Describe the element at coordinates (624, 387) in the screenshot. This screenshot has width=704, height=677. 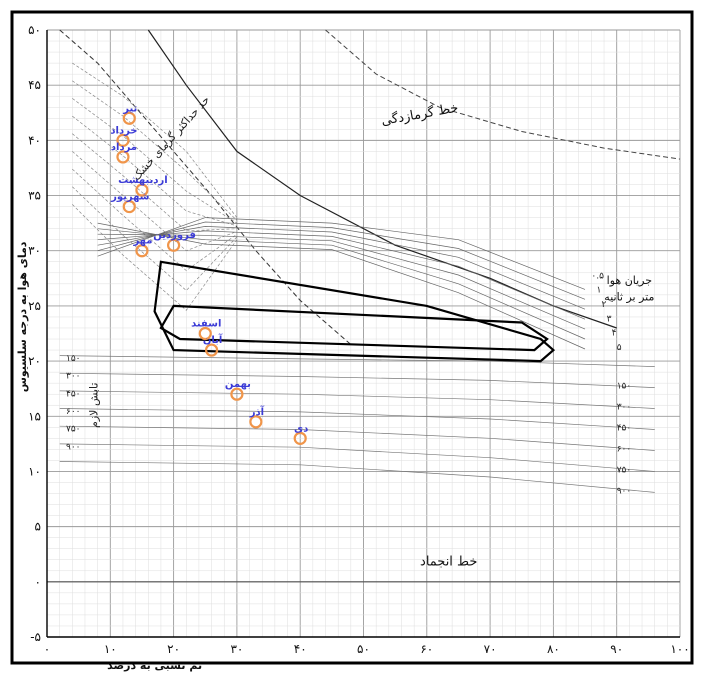
I see `radiation-label-right: ۱۵۰` at that location.